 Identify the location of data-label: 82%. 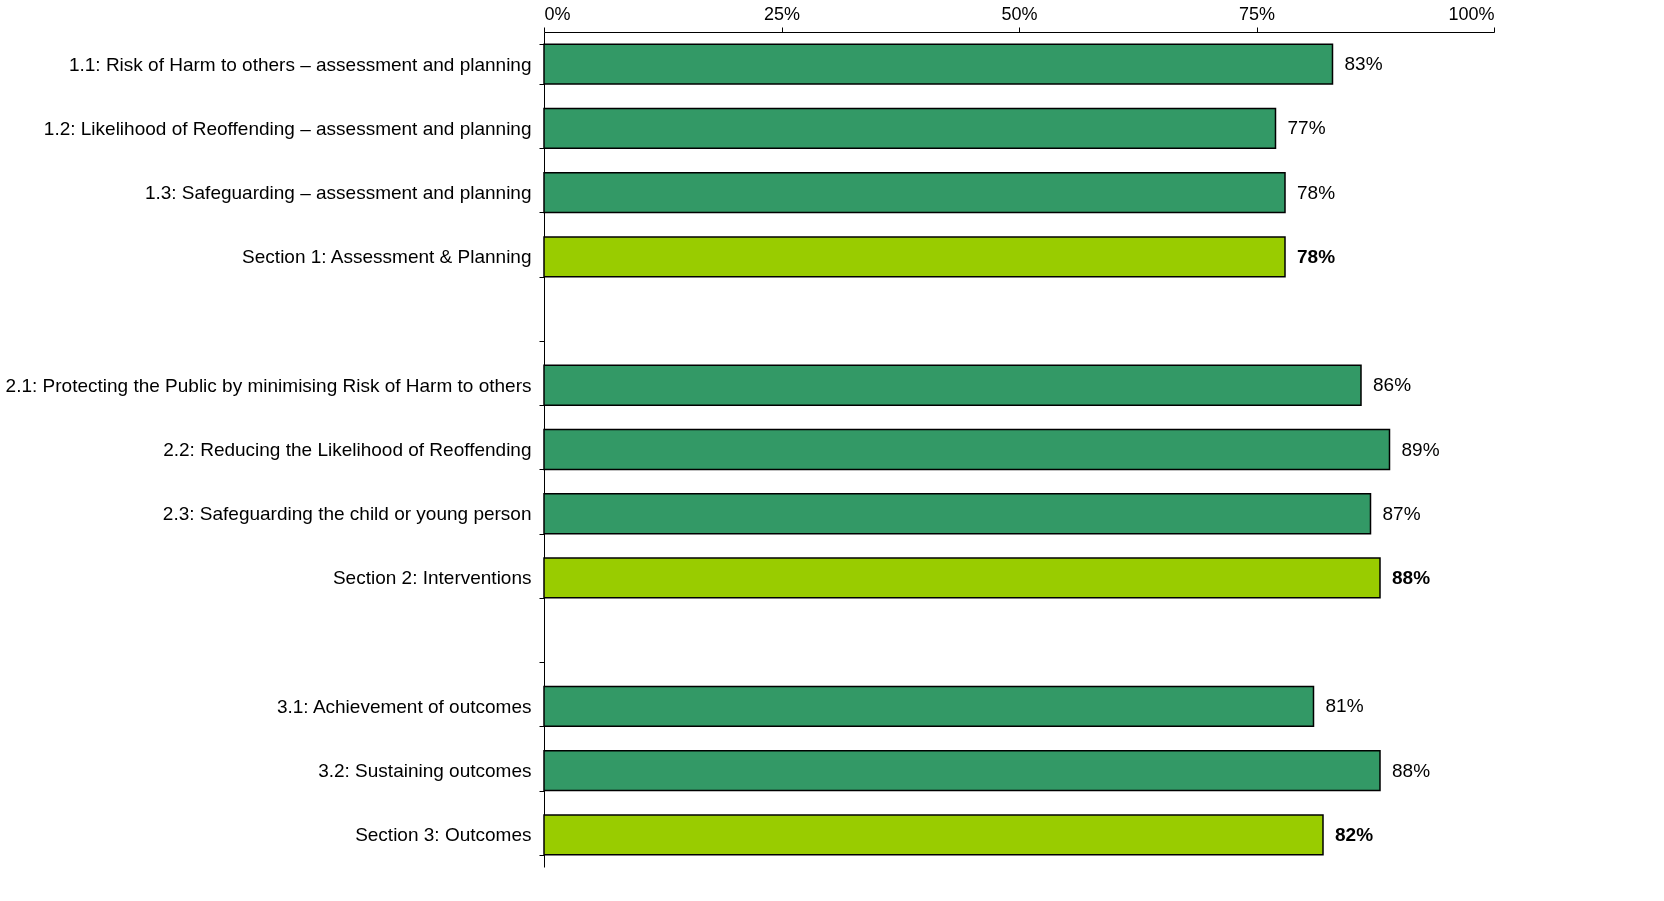
(1354, 834).